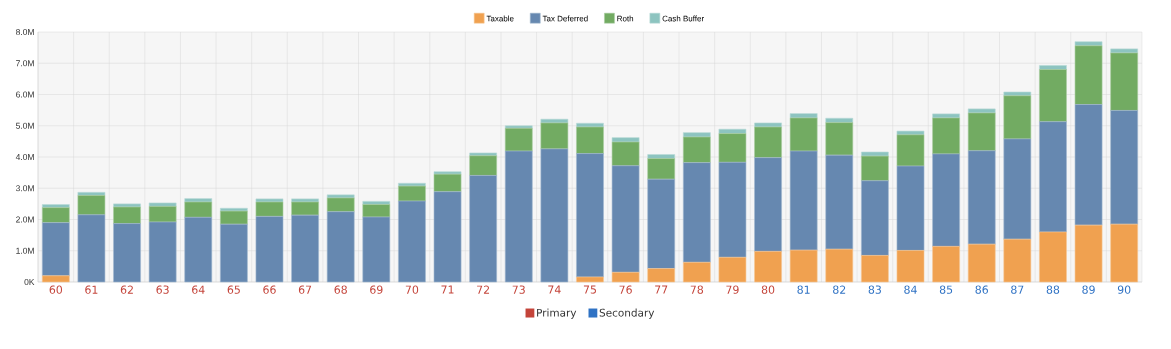  I want to click on x-tick-label: 89, so click(1088, 289).